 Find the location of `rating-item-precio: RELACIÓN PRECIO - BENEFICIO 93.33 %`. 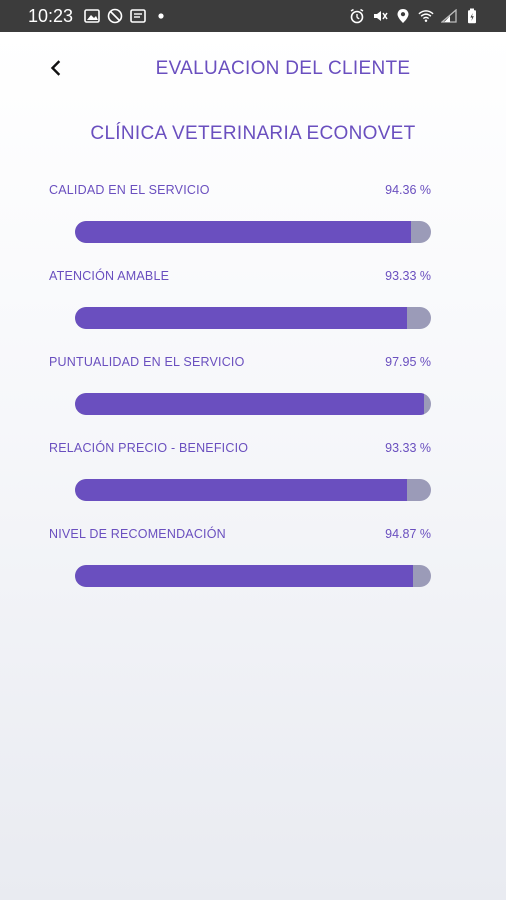

rating-item-precio: RELACIÓN PRECIO - BENEFICIO 93.33 % is located at coordinates (240, 481).